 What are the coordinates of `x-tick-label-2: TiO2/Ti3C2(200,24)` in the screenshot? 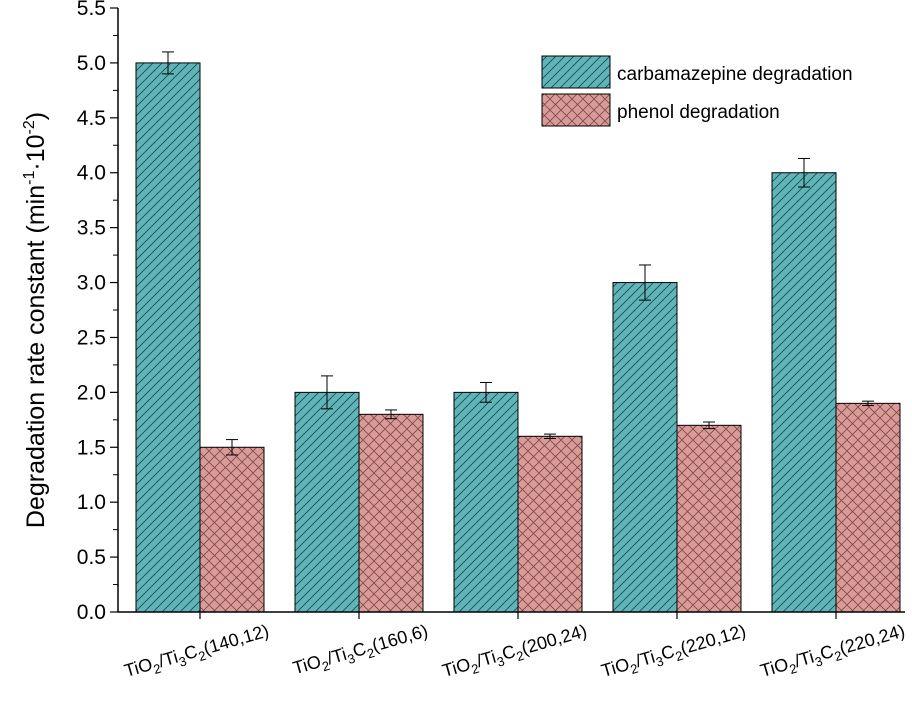 It's located at (515, 653).